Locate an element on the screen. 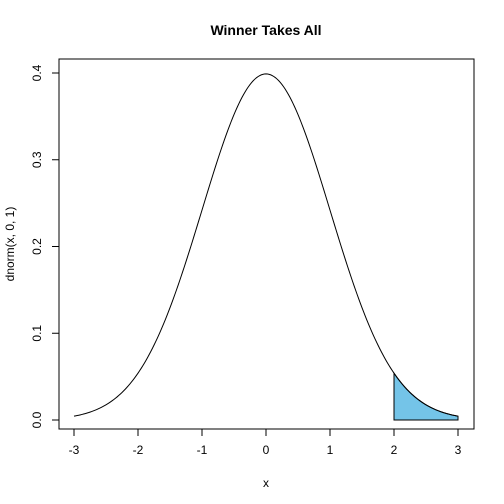  x-tick-label: 0 is located at coordinates (266, 450).